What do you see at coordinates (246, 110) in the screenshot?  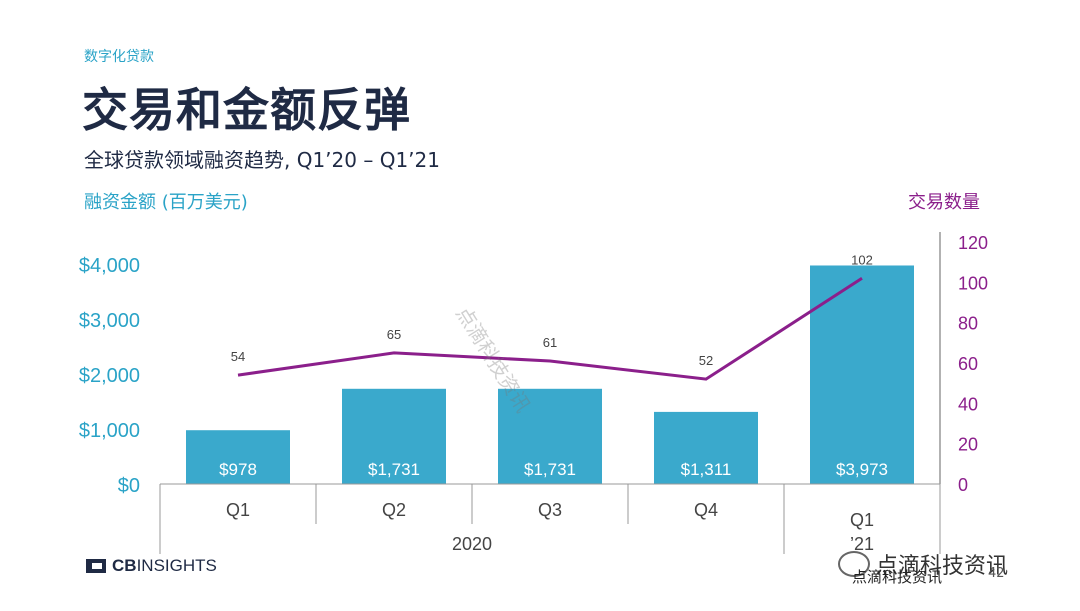 I see `page-title: 交易和金额反弹` at bounding box center [246, 110].